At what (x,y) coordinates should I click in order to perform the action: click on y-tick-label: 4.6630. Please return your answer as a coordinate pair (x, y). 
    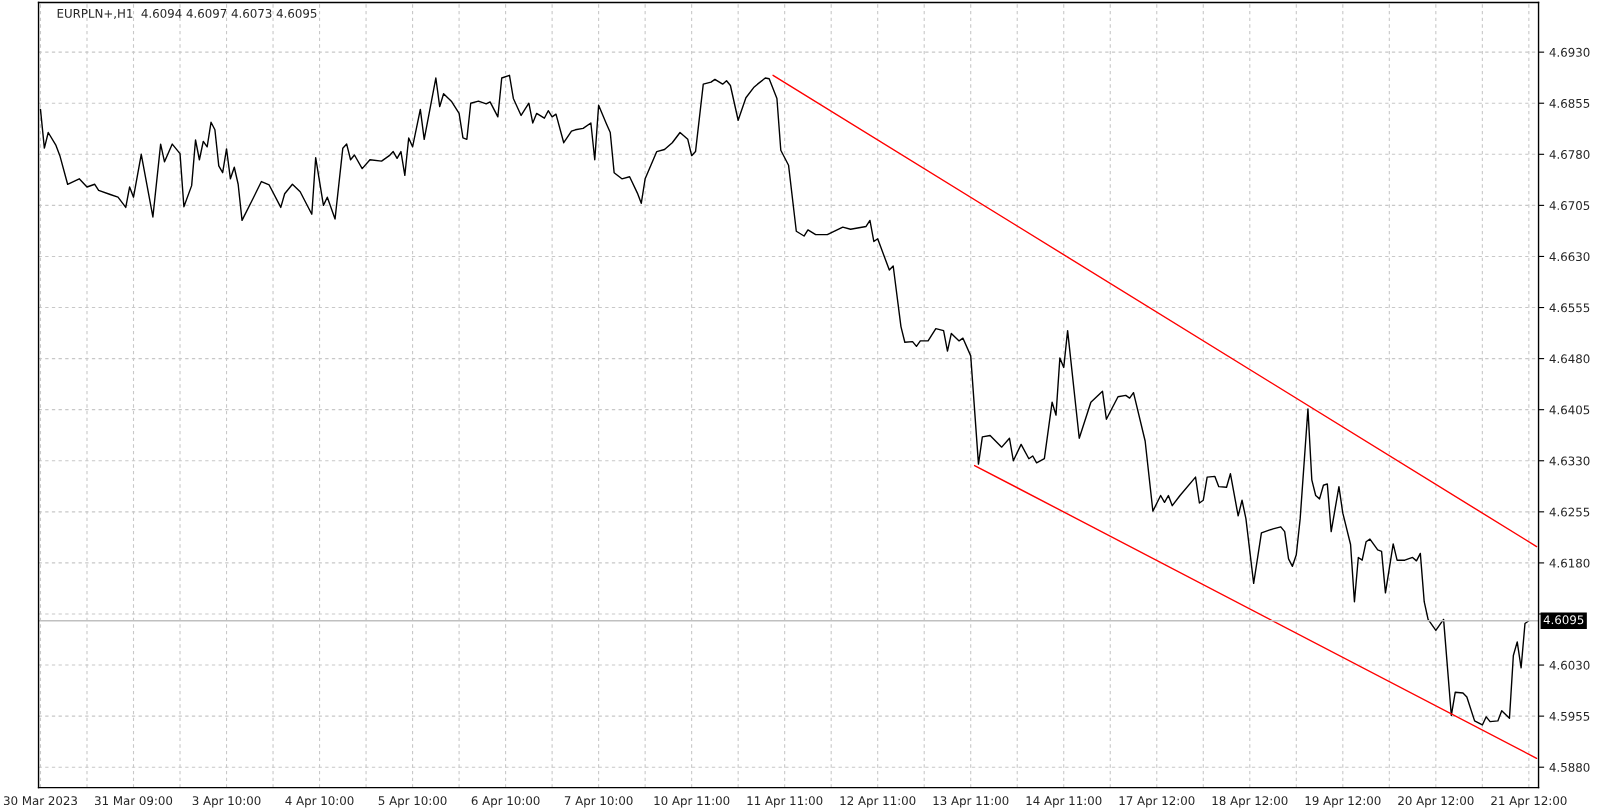
    Looking at the image, I should click on (1569, 257).